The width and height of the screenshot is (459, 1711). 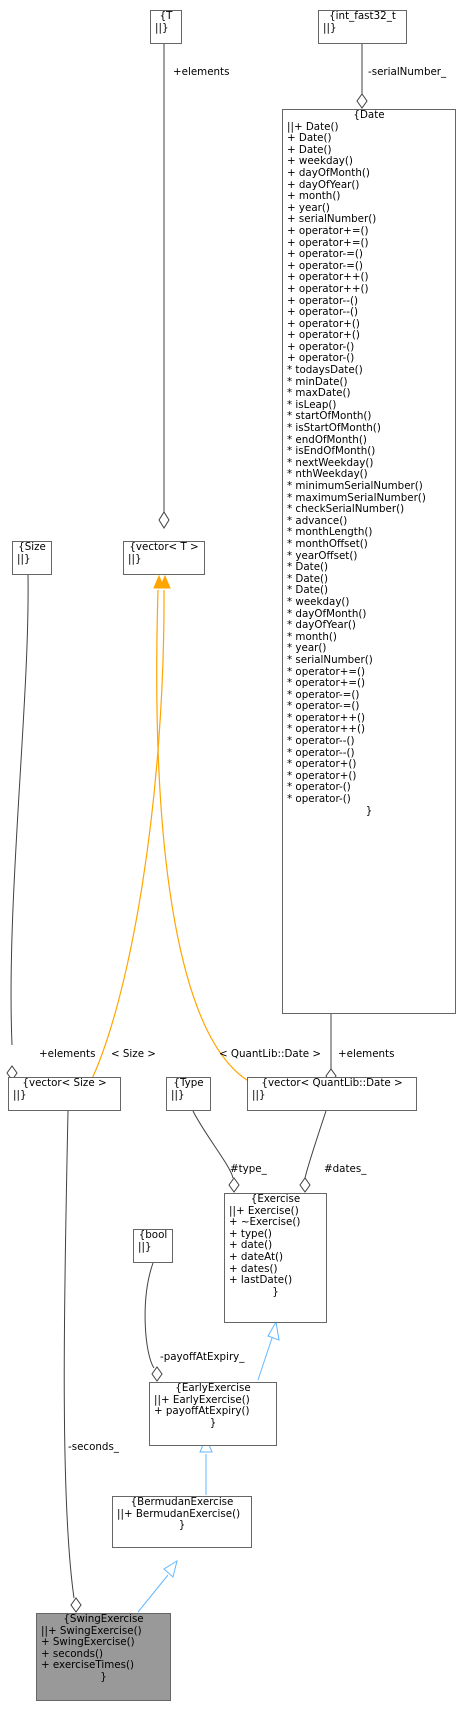 What do you see at coordinates (256, 1256) in the screenshot?
I see `member-item: + dateAt()` at bounding box center [256, 1256].